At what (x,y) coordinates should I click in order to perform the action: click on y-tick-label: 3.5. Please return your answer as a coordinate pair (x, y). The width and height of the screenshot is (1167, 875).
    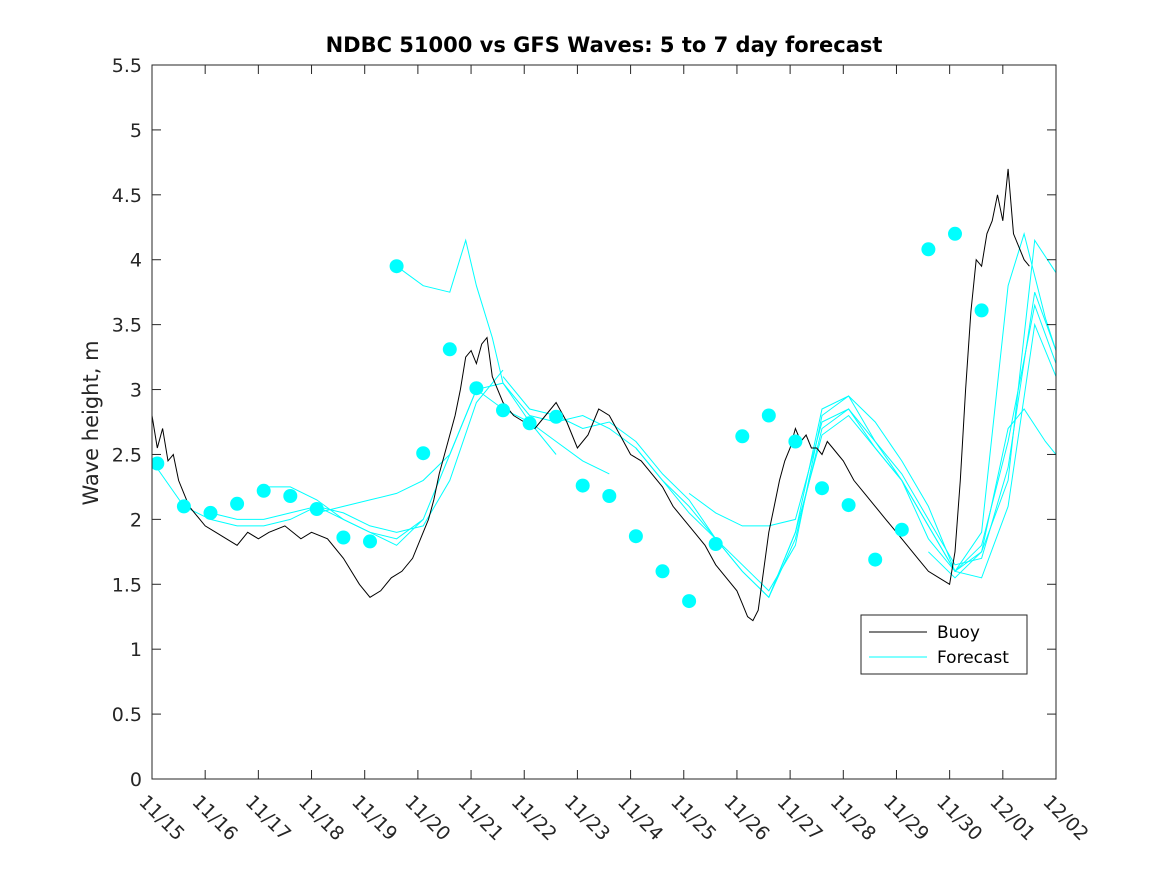
    Looking at the image, I should click on (127, 326).